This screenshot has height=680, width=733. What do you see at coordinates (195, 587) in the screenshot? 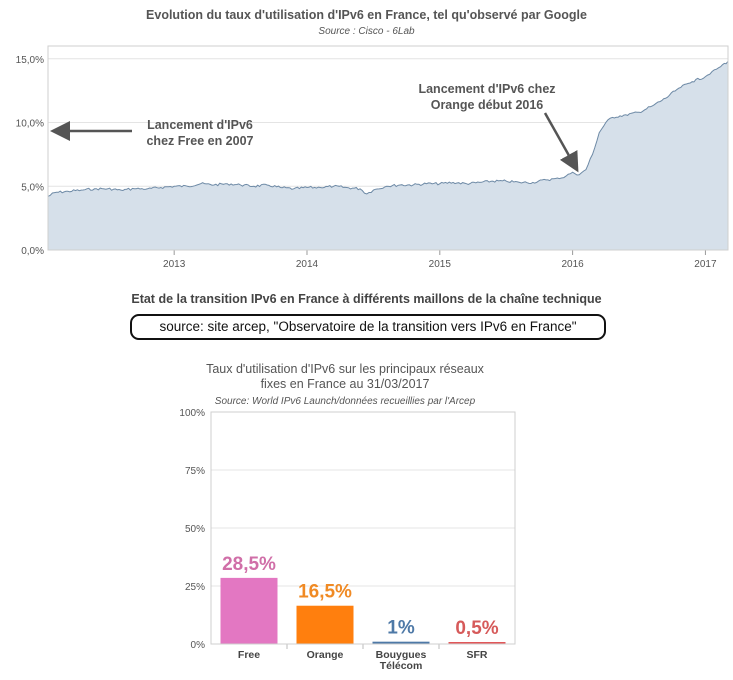
I see `chart2-y-tick-label: 25%` at bounding box center [195, 587].